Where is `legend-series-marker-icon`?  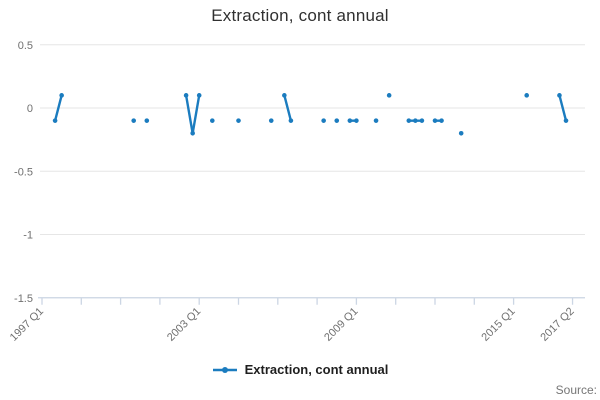 legend-series-marker-icon is located at coordinates (224, 369).